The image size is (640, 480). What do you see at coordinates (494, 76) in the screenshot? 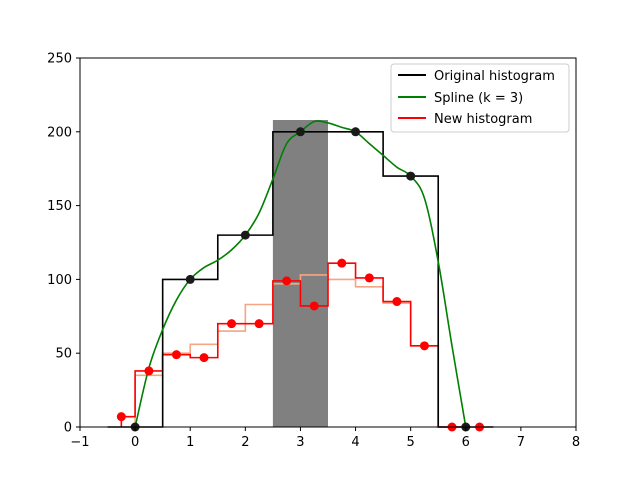
I see `legend-label-original: Original histogram` at bounding box center [494, 76].